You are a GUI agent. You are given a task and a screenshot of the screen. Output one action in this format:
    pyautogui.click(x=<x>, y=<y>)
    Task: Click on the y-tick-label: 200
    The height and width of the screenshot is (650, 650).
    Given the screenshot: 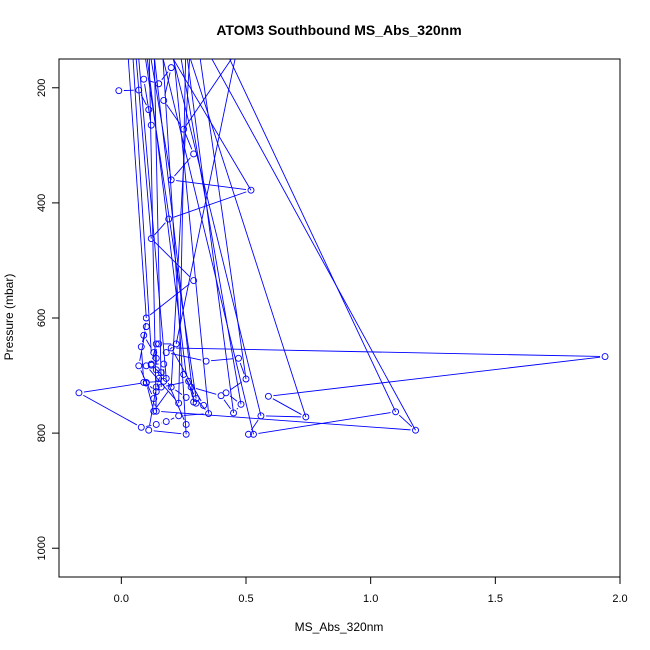 What is the action you would take?
    pyautogui.click(x=42, y=88)
    